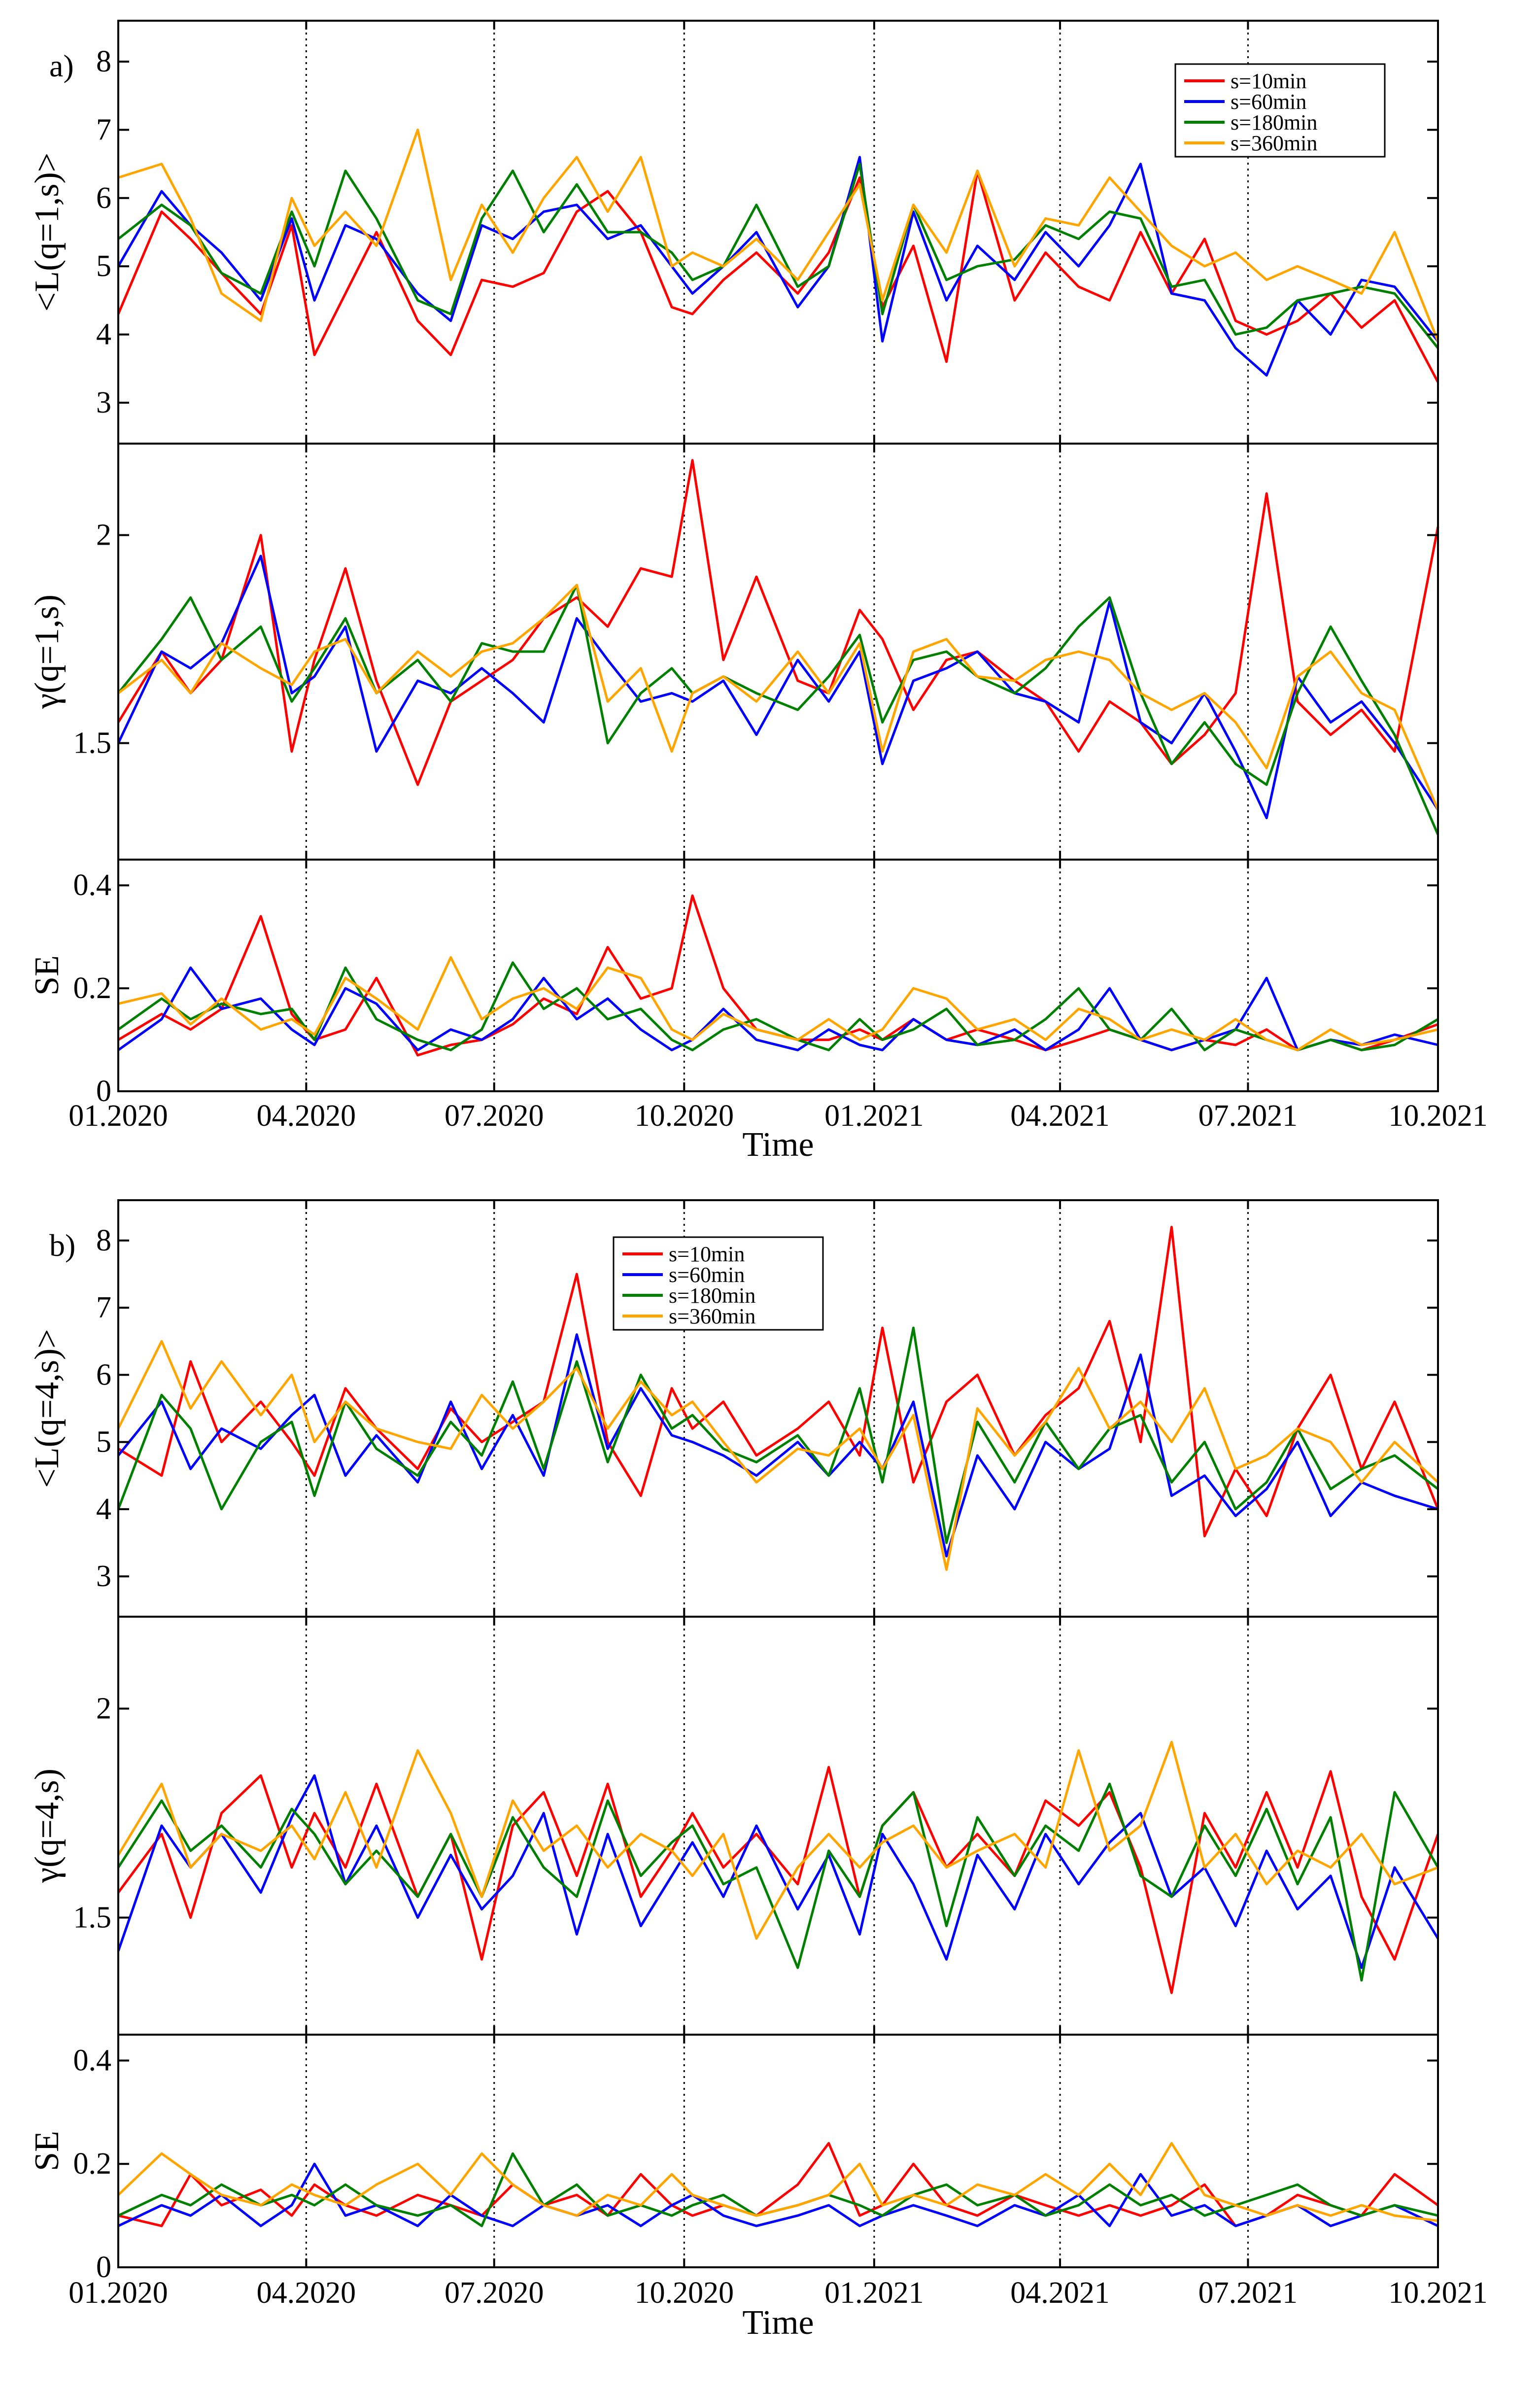  What do you see at coordinates (47, 232) in the screenshot?
I see `y-axis-label: <L(q=1,s)>` at bounding box center [47, 232].